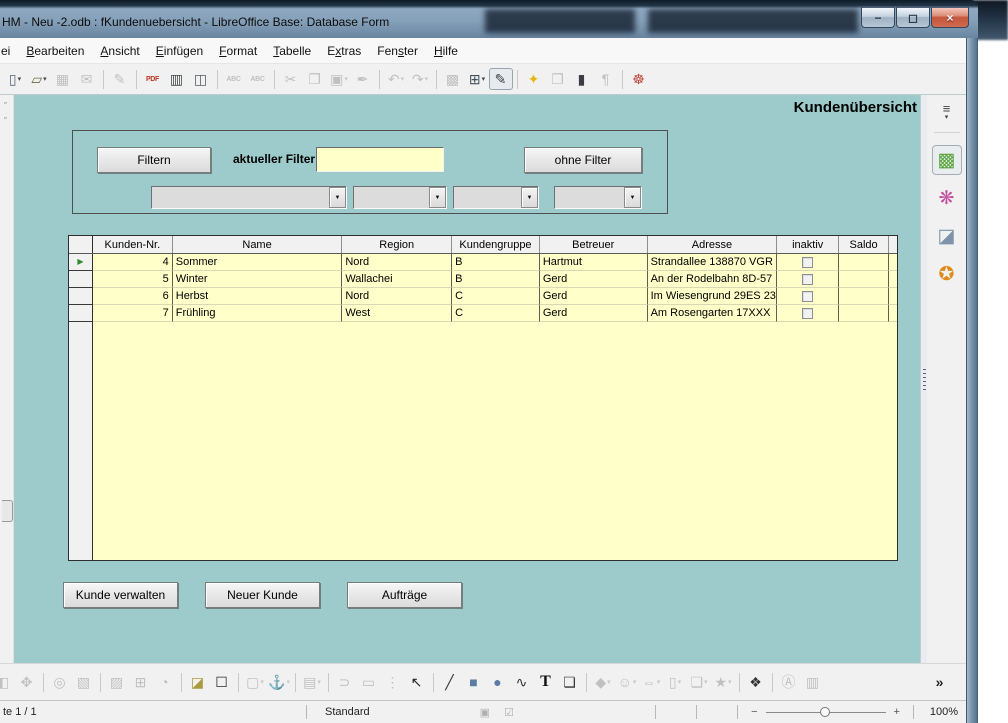 The image size is (1008, 723). I want to click on insert-table-icon: ⊞ ▾, so click(477, 79).